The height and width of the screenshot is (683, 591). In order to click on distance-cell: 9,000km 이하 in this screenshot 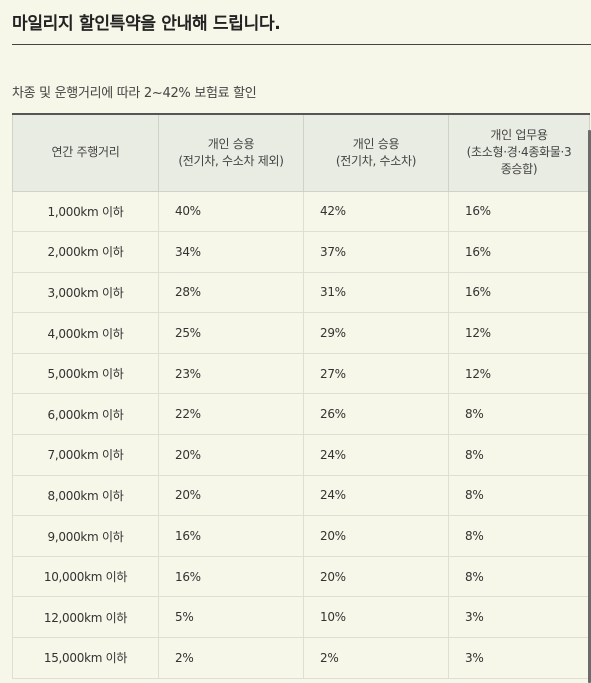, I will do `click(85, 536)`.